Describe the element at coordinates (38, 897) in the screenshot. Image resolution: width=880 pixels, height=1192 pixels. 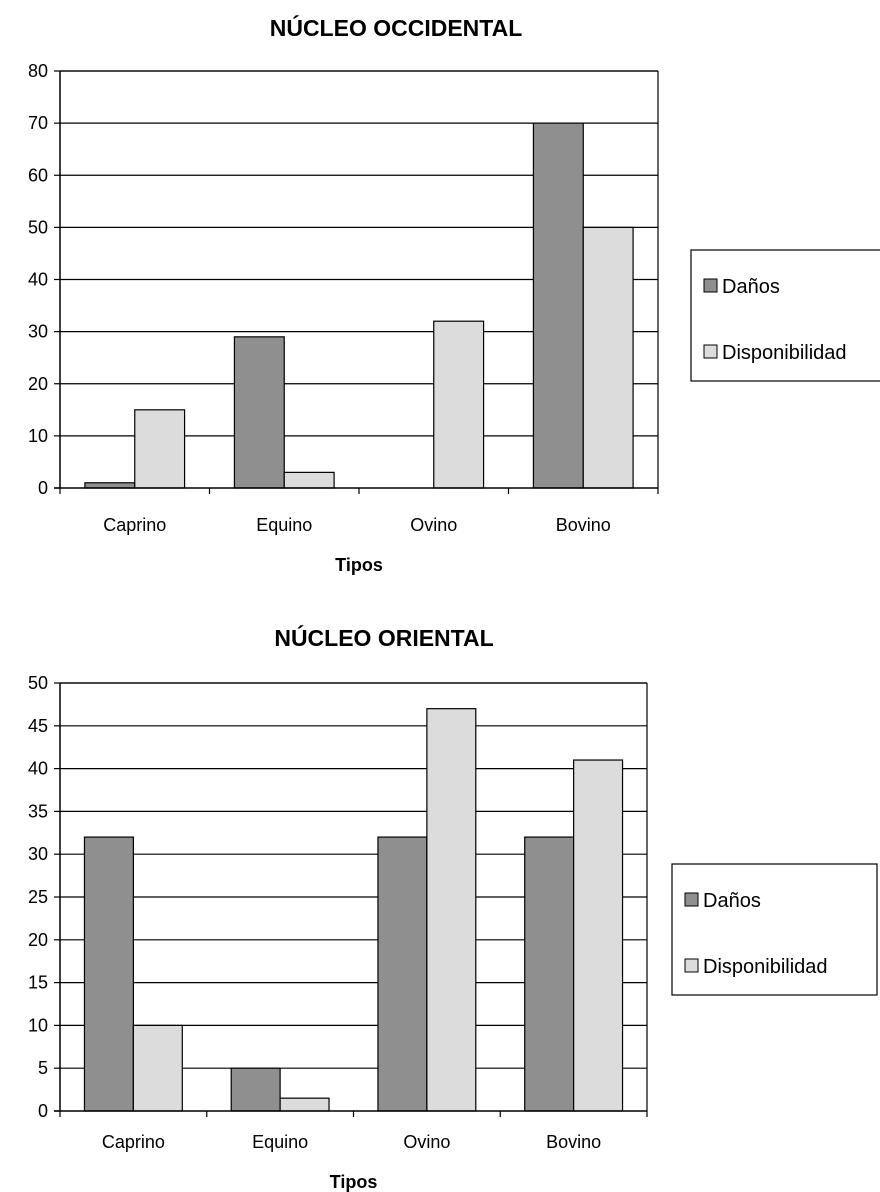
I see `y-tick-label: 25` at that location.